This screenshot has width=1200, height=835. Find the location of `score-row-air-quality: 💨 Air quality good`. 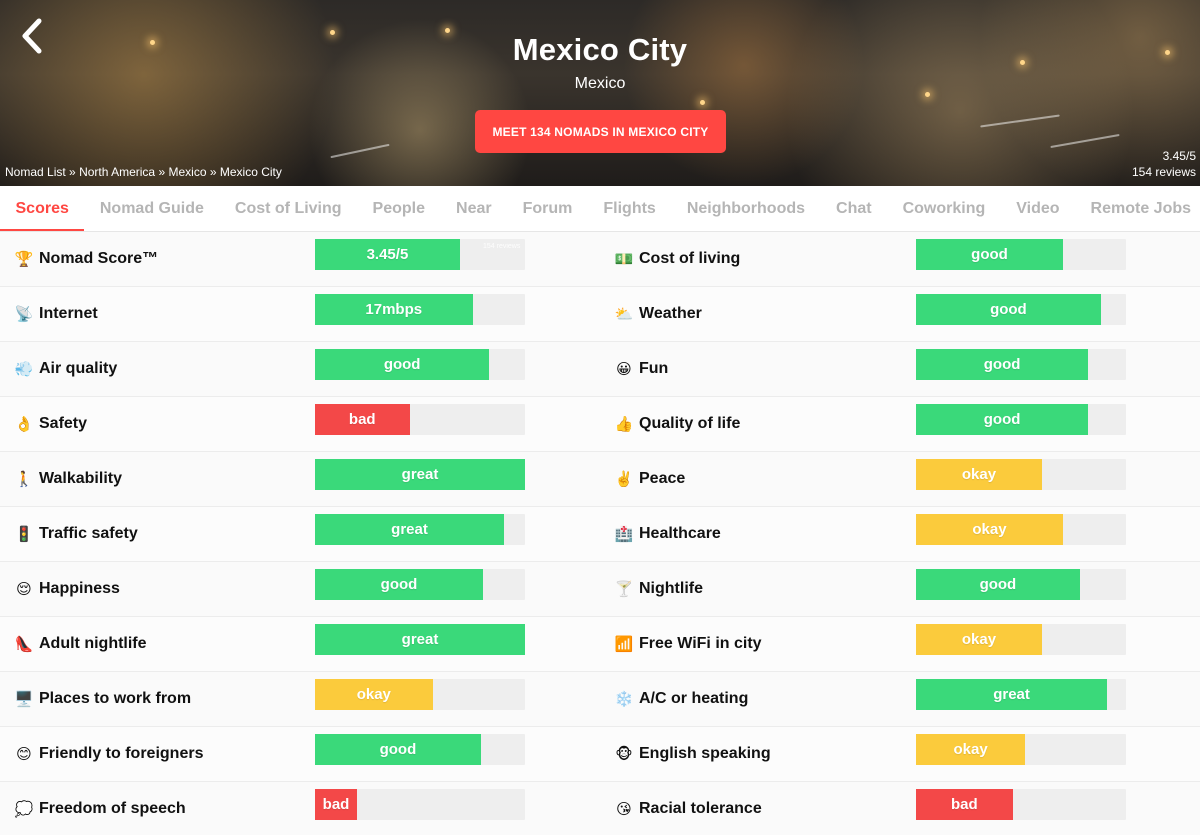

score-row-air-quality: 💨 Air quality good is located at coordinates (300, 369).